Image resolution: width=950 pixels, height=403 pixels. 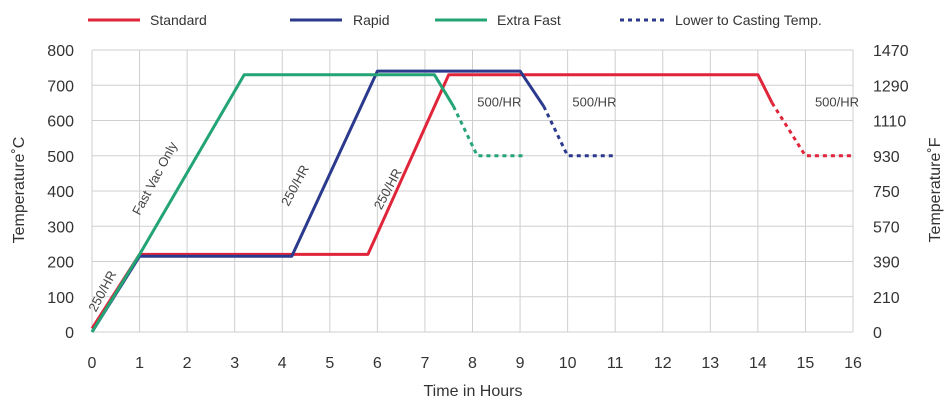 What do you see at coordinates (424, 363) in the screenshot?
I see `x-tick-label: 7` at bounding box center [424, 363].